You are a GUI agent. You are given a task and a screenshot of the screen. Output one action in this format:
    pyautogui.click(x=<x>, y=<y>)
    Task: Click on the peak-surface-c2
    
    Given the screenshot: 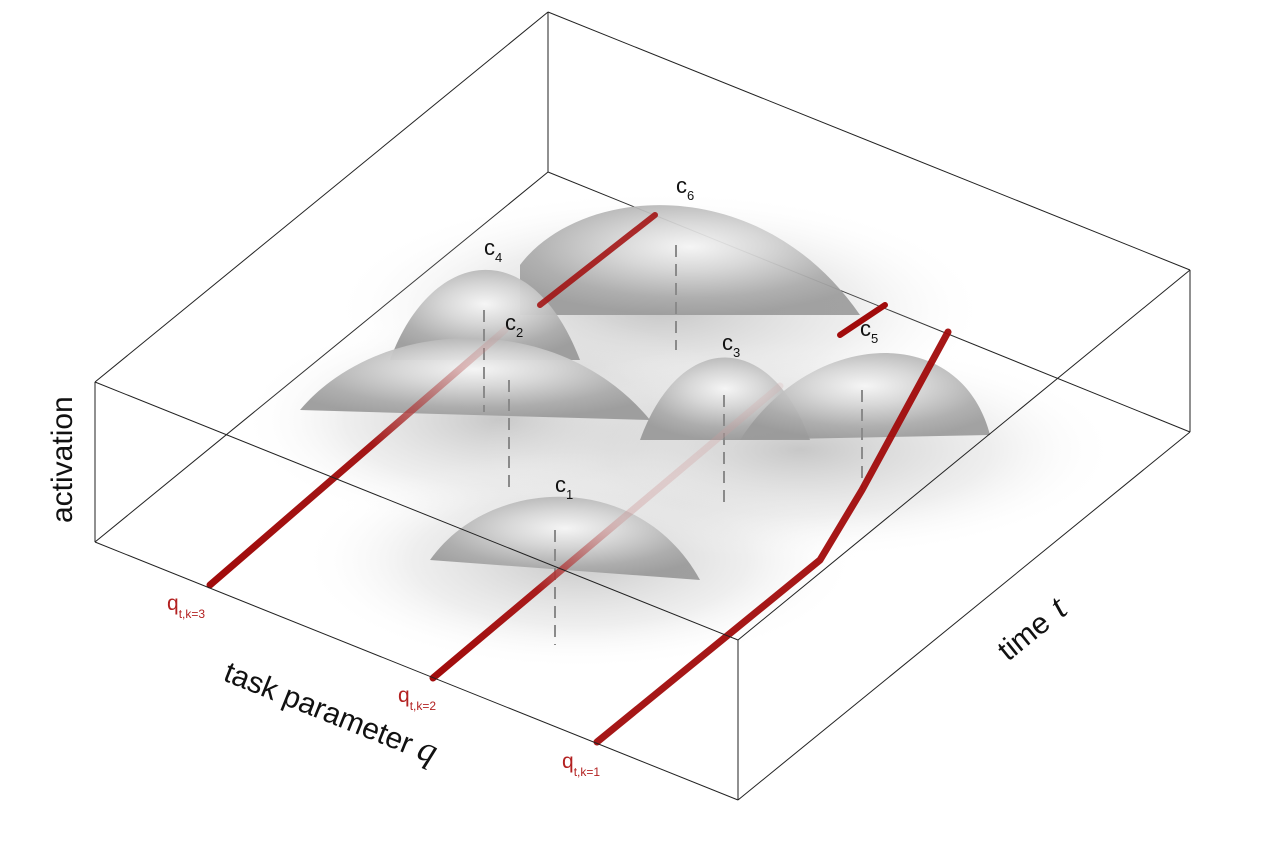 What is the action you would take?
    pyautogui.click(x=475, y=379)
    